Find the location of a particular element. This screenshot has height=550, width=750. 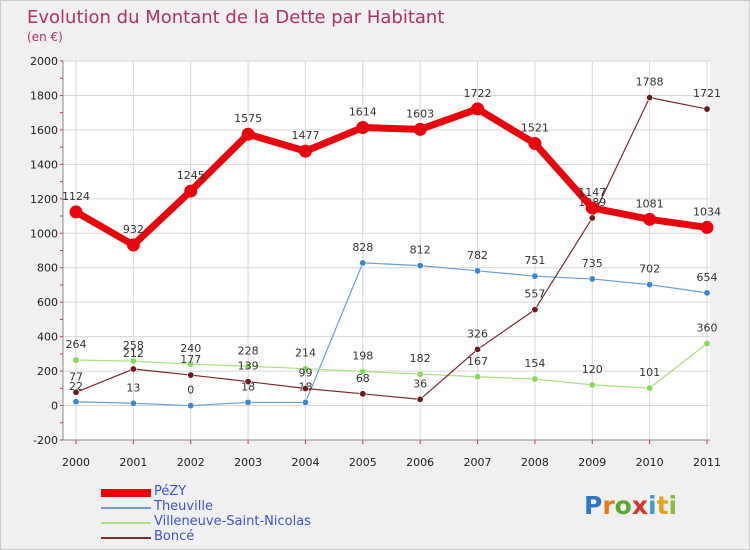

data-label-theuville: 18 is located at coordinates (248, 386).